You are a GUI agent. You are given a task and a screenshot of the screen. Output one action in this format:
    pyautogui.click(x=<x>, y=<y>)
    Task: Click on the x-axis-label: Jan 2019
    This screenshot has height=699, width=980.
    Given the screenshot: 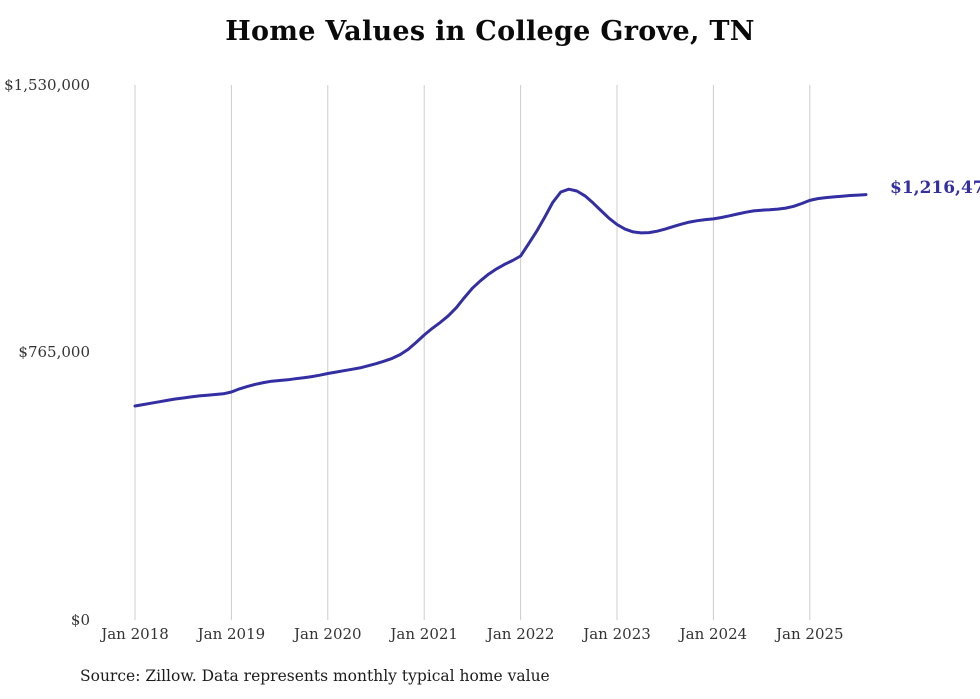 What is the action you would take?
    pyautogui.click(x=231, y=634)
    